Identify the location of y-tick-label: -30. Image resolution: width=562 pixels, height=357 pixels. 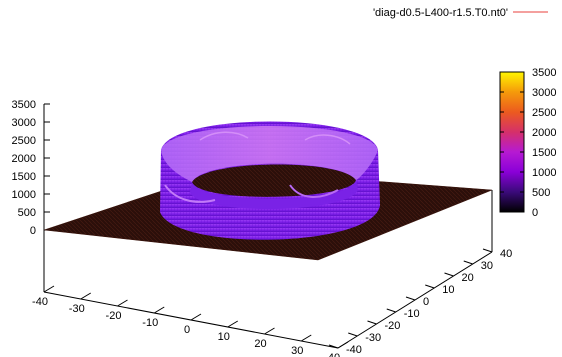
(373, 338).